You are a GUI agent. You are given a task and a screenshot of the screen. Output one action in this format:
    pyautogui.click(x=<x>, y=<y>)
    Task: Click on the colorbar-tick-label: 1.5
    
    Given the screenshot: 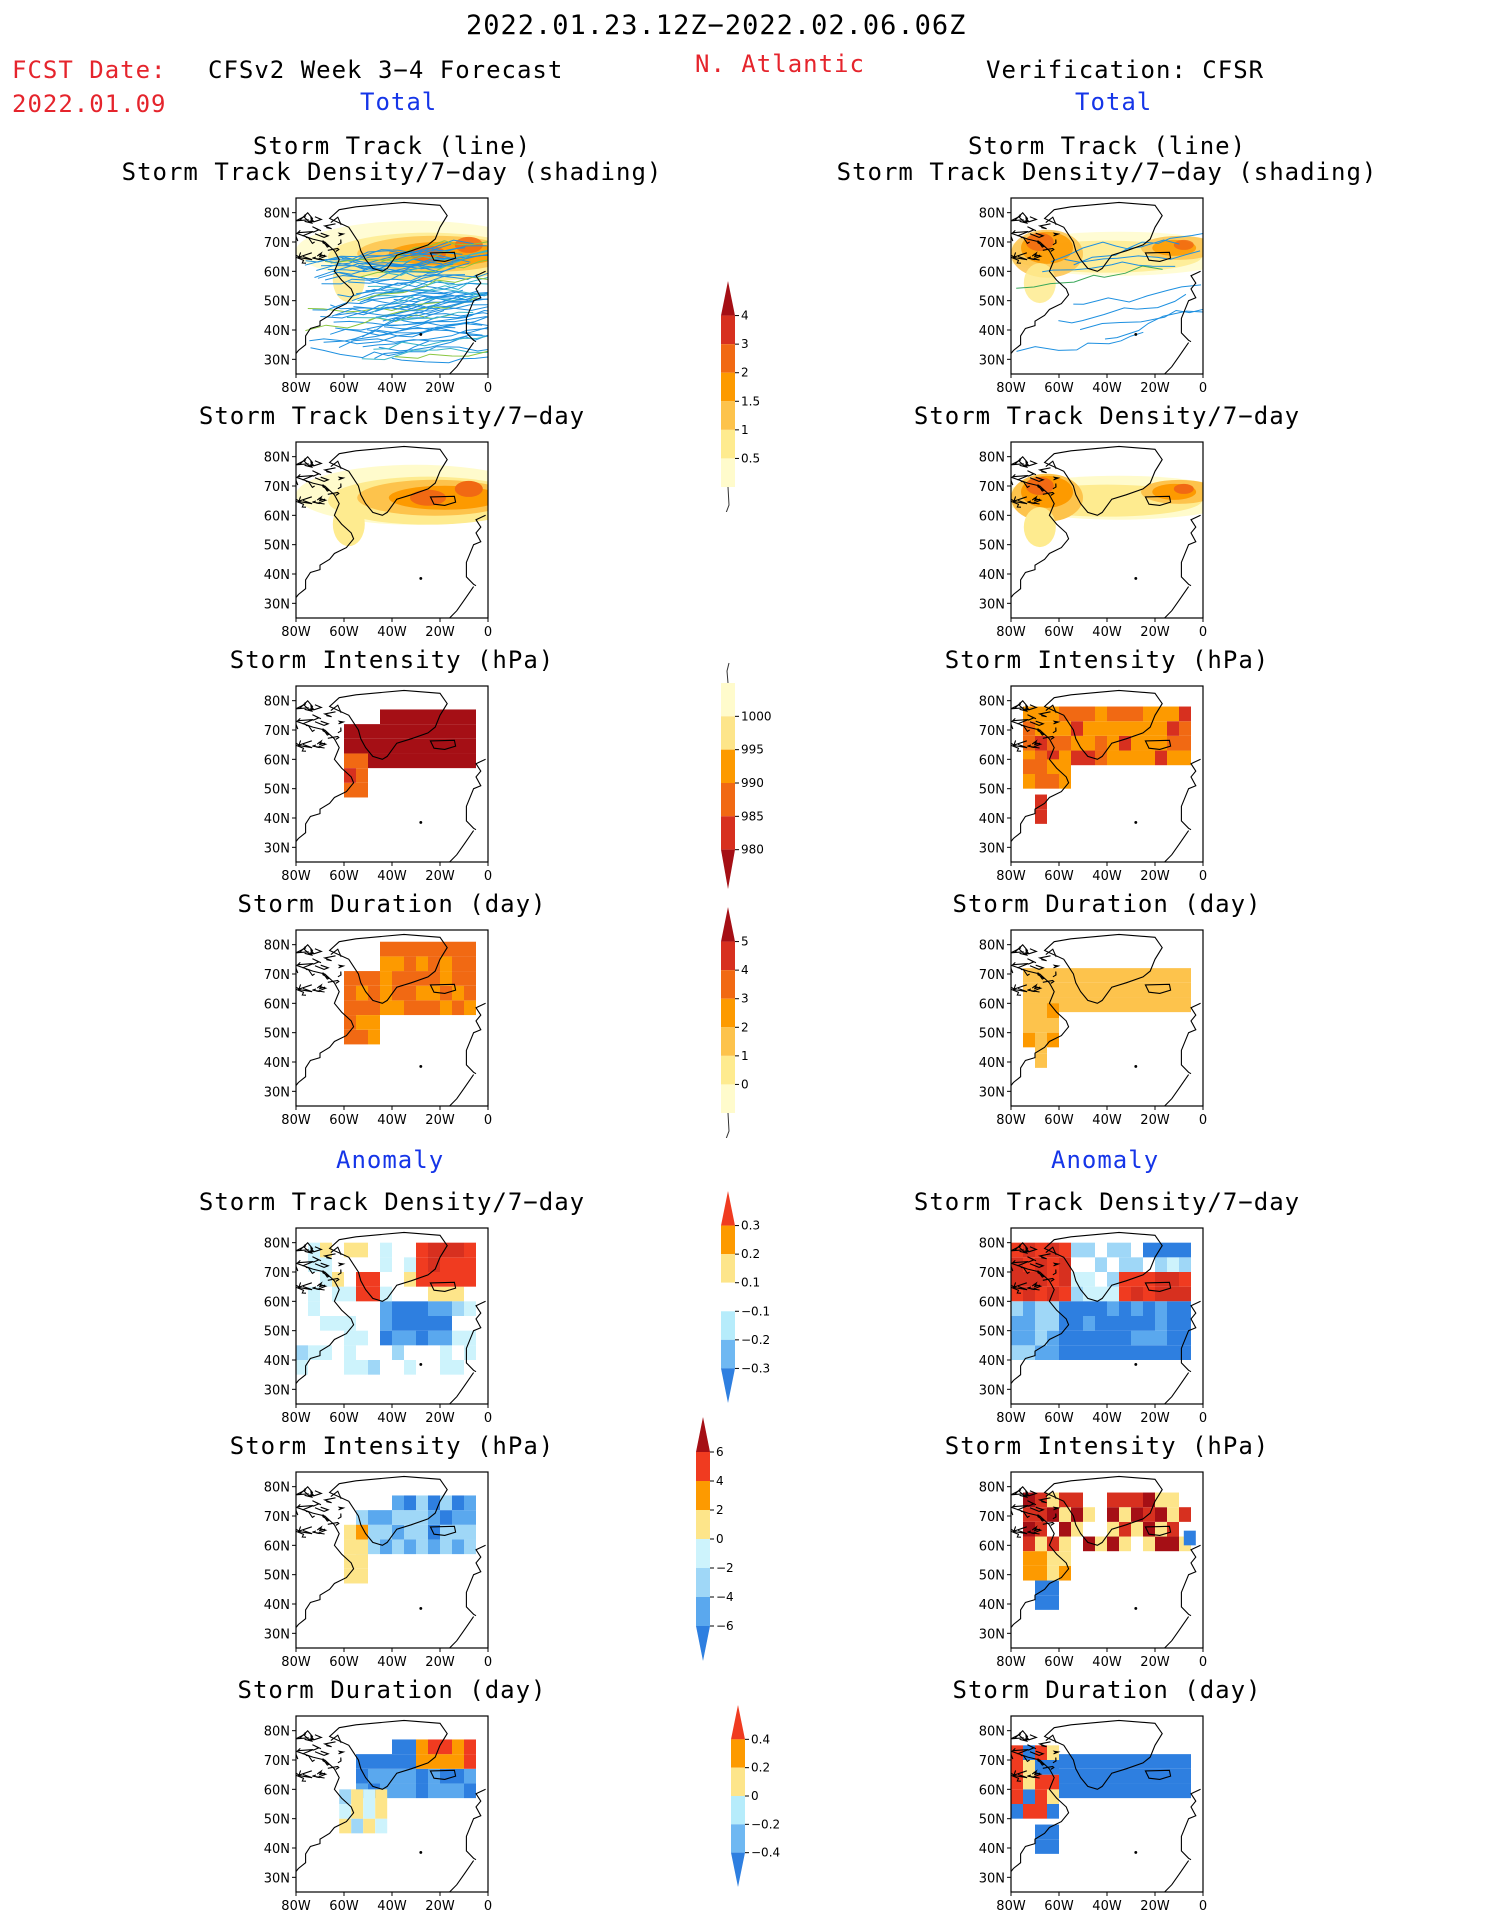 What is the action you would take?
    pyautogui.click(x=750, y=401)
    